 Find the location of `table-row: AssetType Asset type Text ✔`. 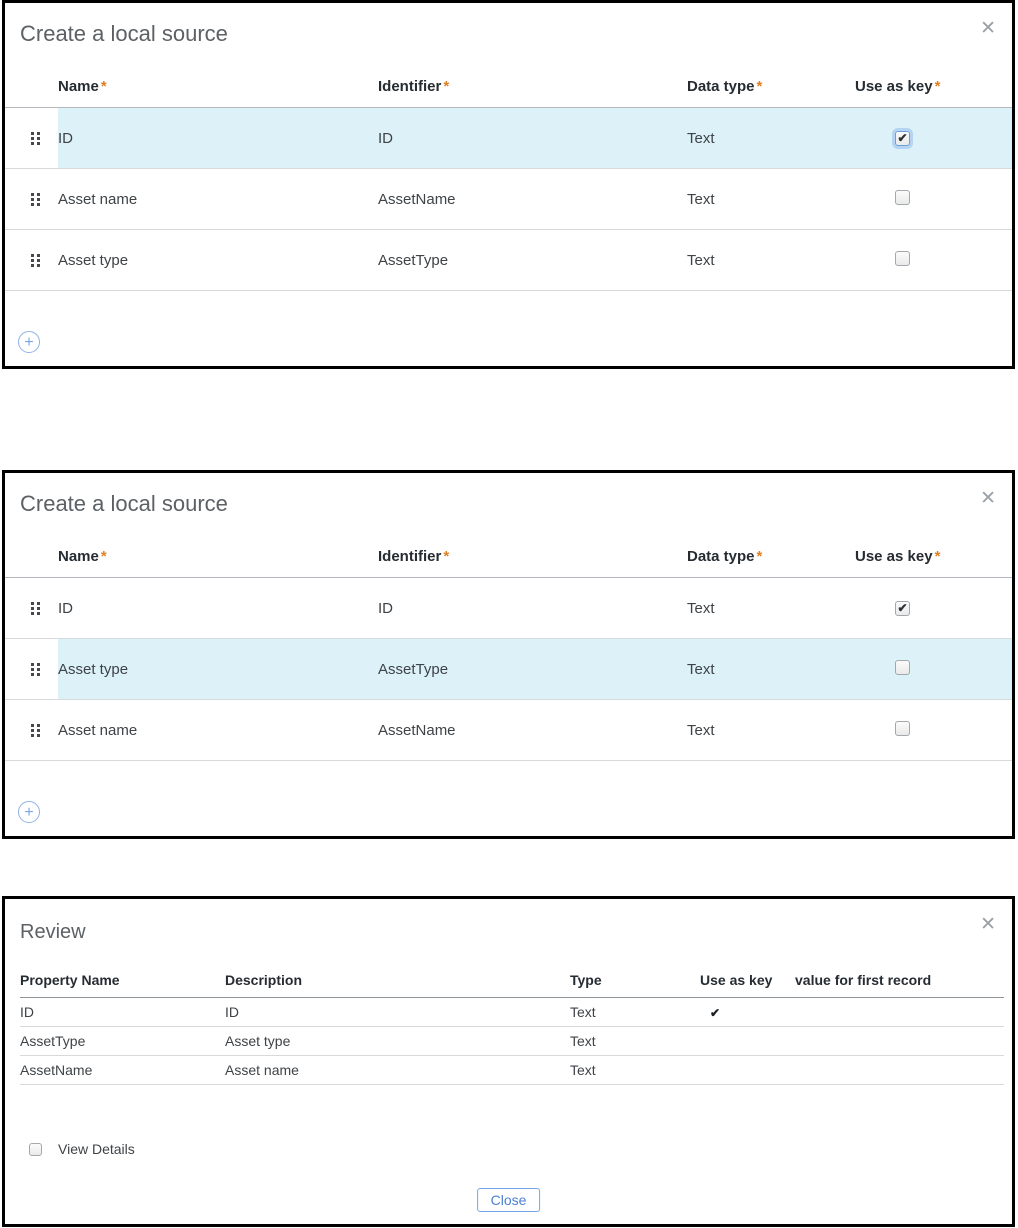

table-row: AssetType Asset type Text ✔ is located at coordinates (512, 1041).